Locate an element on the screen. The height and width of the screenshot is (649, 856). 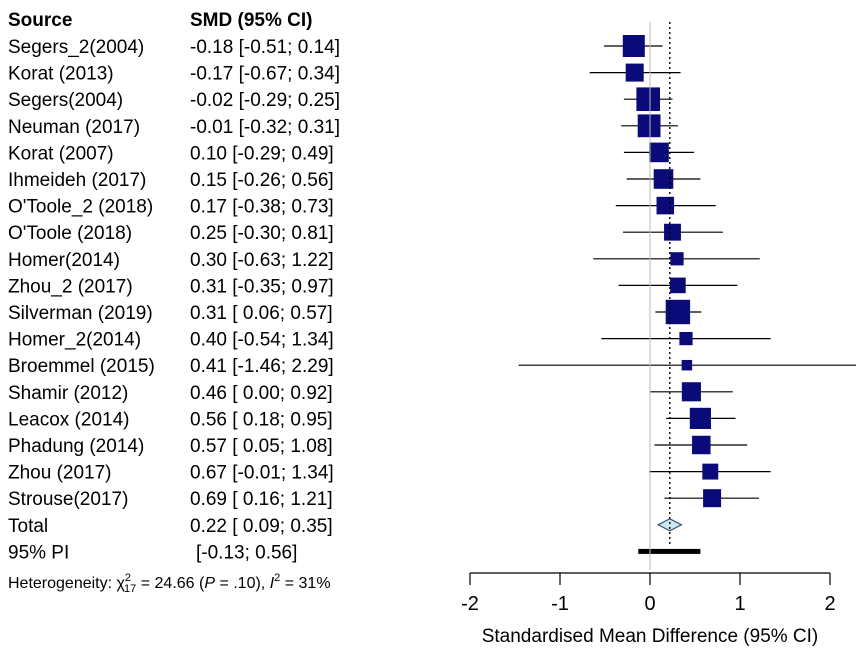
study-name: Leacox (2014) is located at coordinates (68, 419).